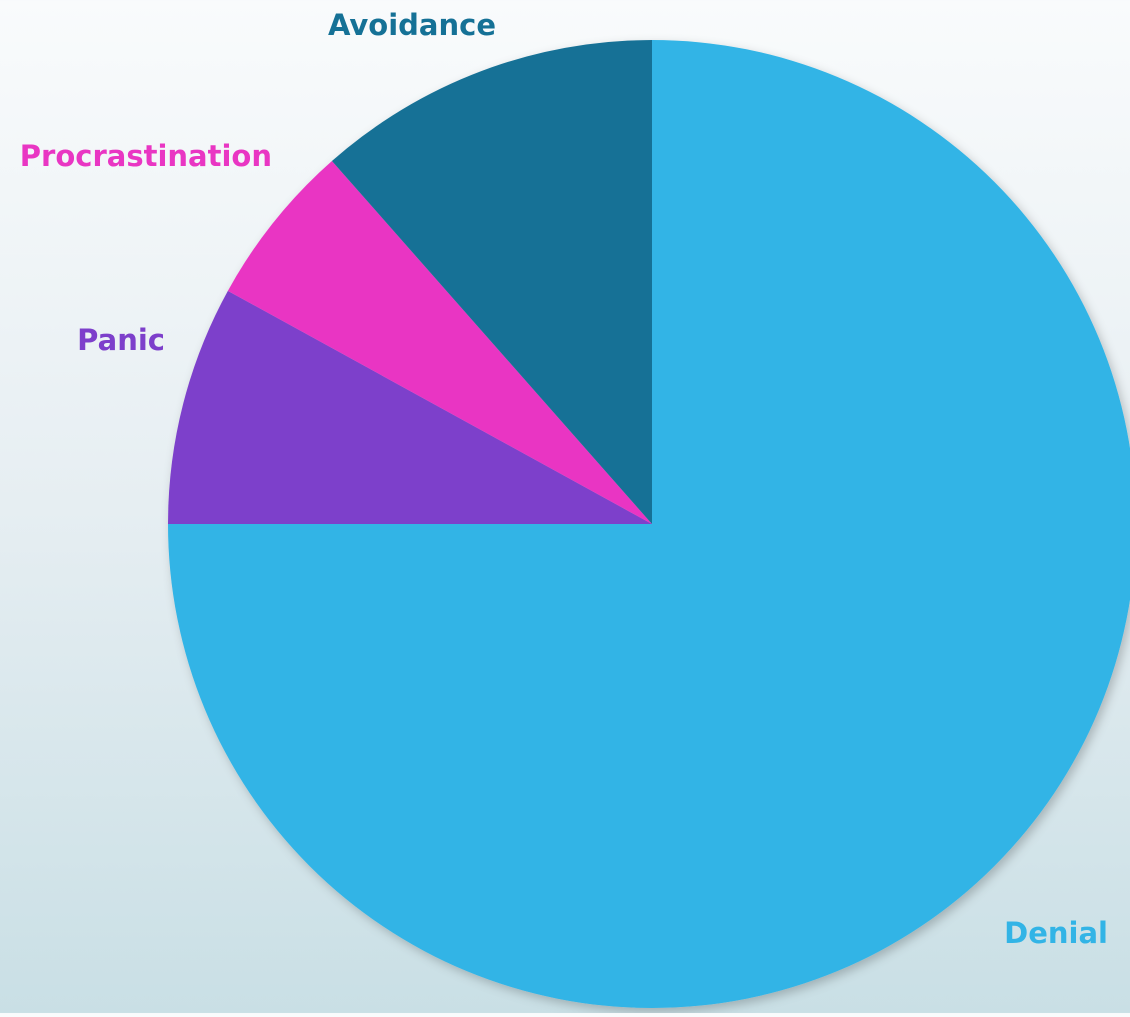  Describe the element at coordinates (121, 340) in the screenshot. I see `pie-label-panic: Panic` at that location.